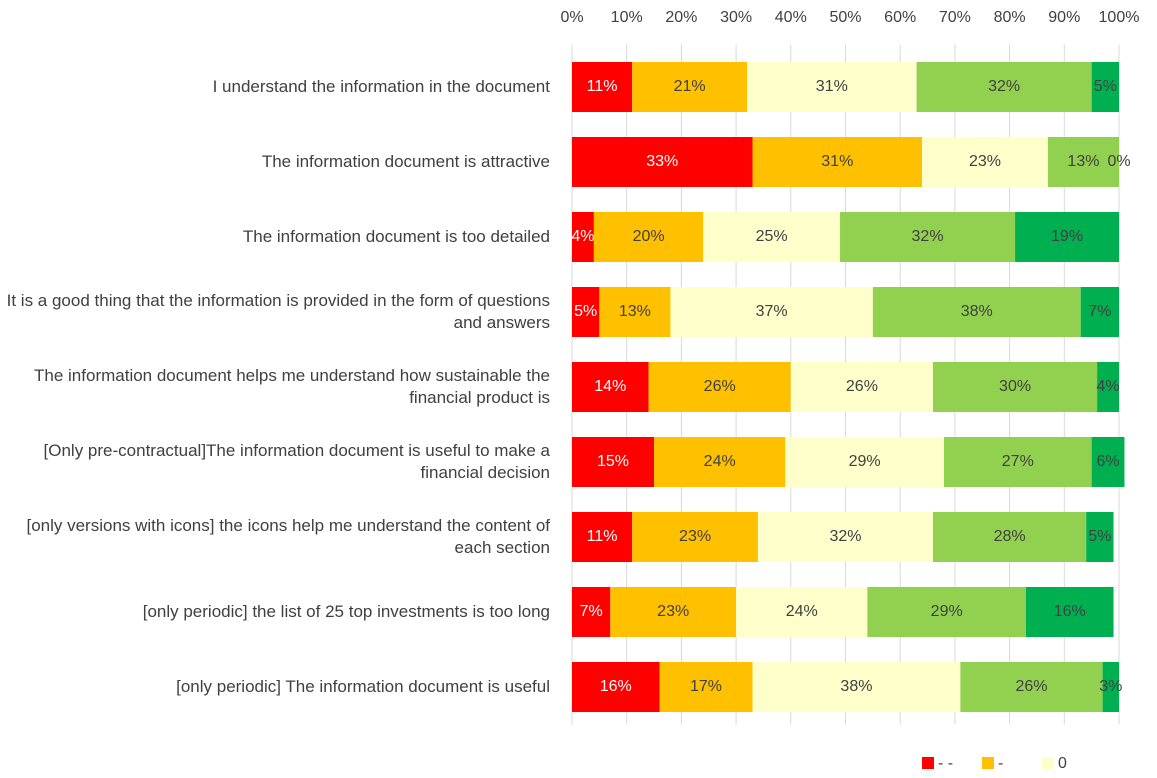  Describe the element at coordinates (802, 611) in the screenshot. I see `data-label: 24%` at that location.